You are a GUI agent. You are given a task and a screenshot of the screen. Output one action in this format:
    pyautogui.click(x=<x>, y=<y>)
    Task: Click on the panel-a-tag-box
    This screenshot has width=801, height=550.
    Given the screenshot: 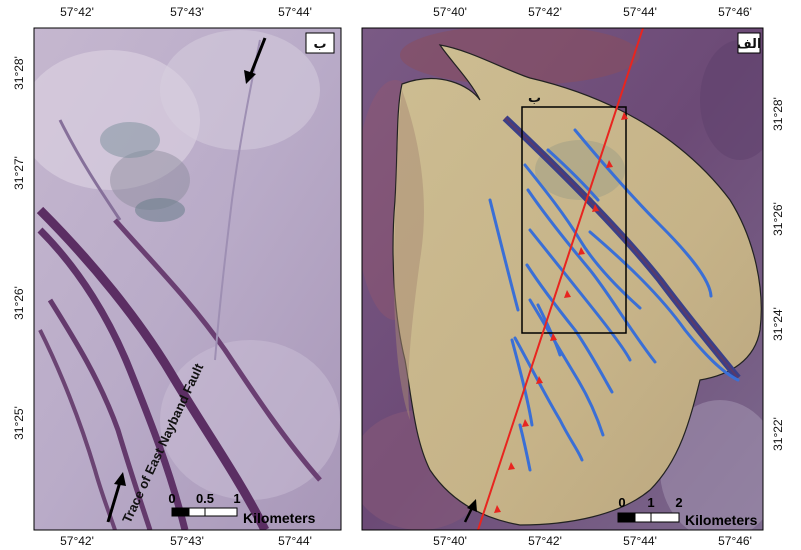 What is the action you would take?
    pyautogui.click(x=749, y=43)
    